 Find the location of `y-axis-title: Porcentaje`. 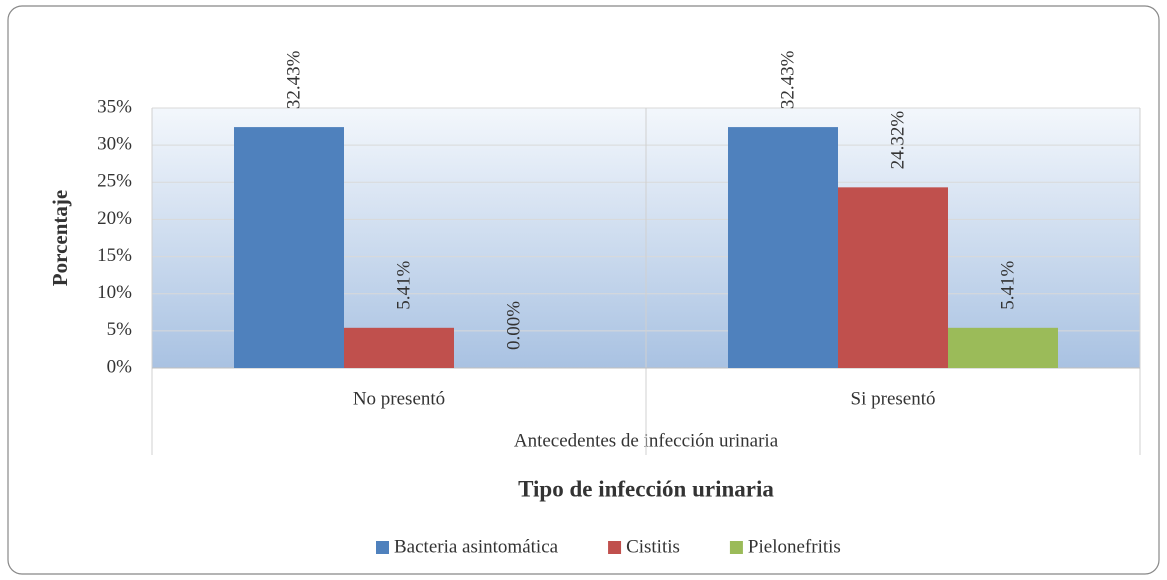

y-axis-title: Porcentaje is located at coordinates (60, 238).